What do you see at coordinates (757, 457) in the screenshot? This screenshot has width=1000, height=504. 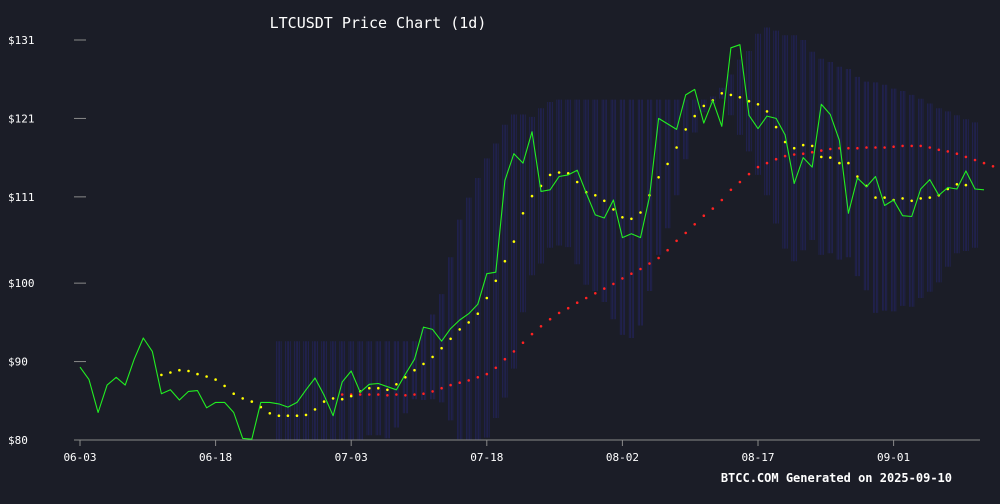 I see `x-tick-label: 08-17` at bounding box center [757, 457].